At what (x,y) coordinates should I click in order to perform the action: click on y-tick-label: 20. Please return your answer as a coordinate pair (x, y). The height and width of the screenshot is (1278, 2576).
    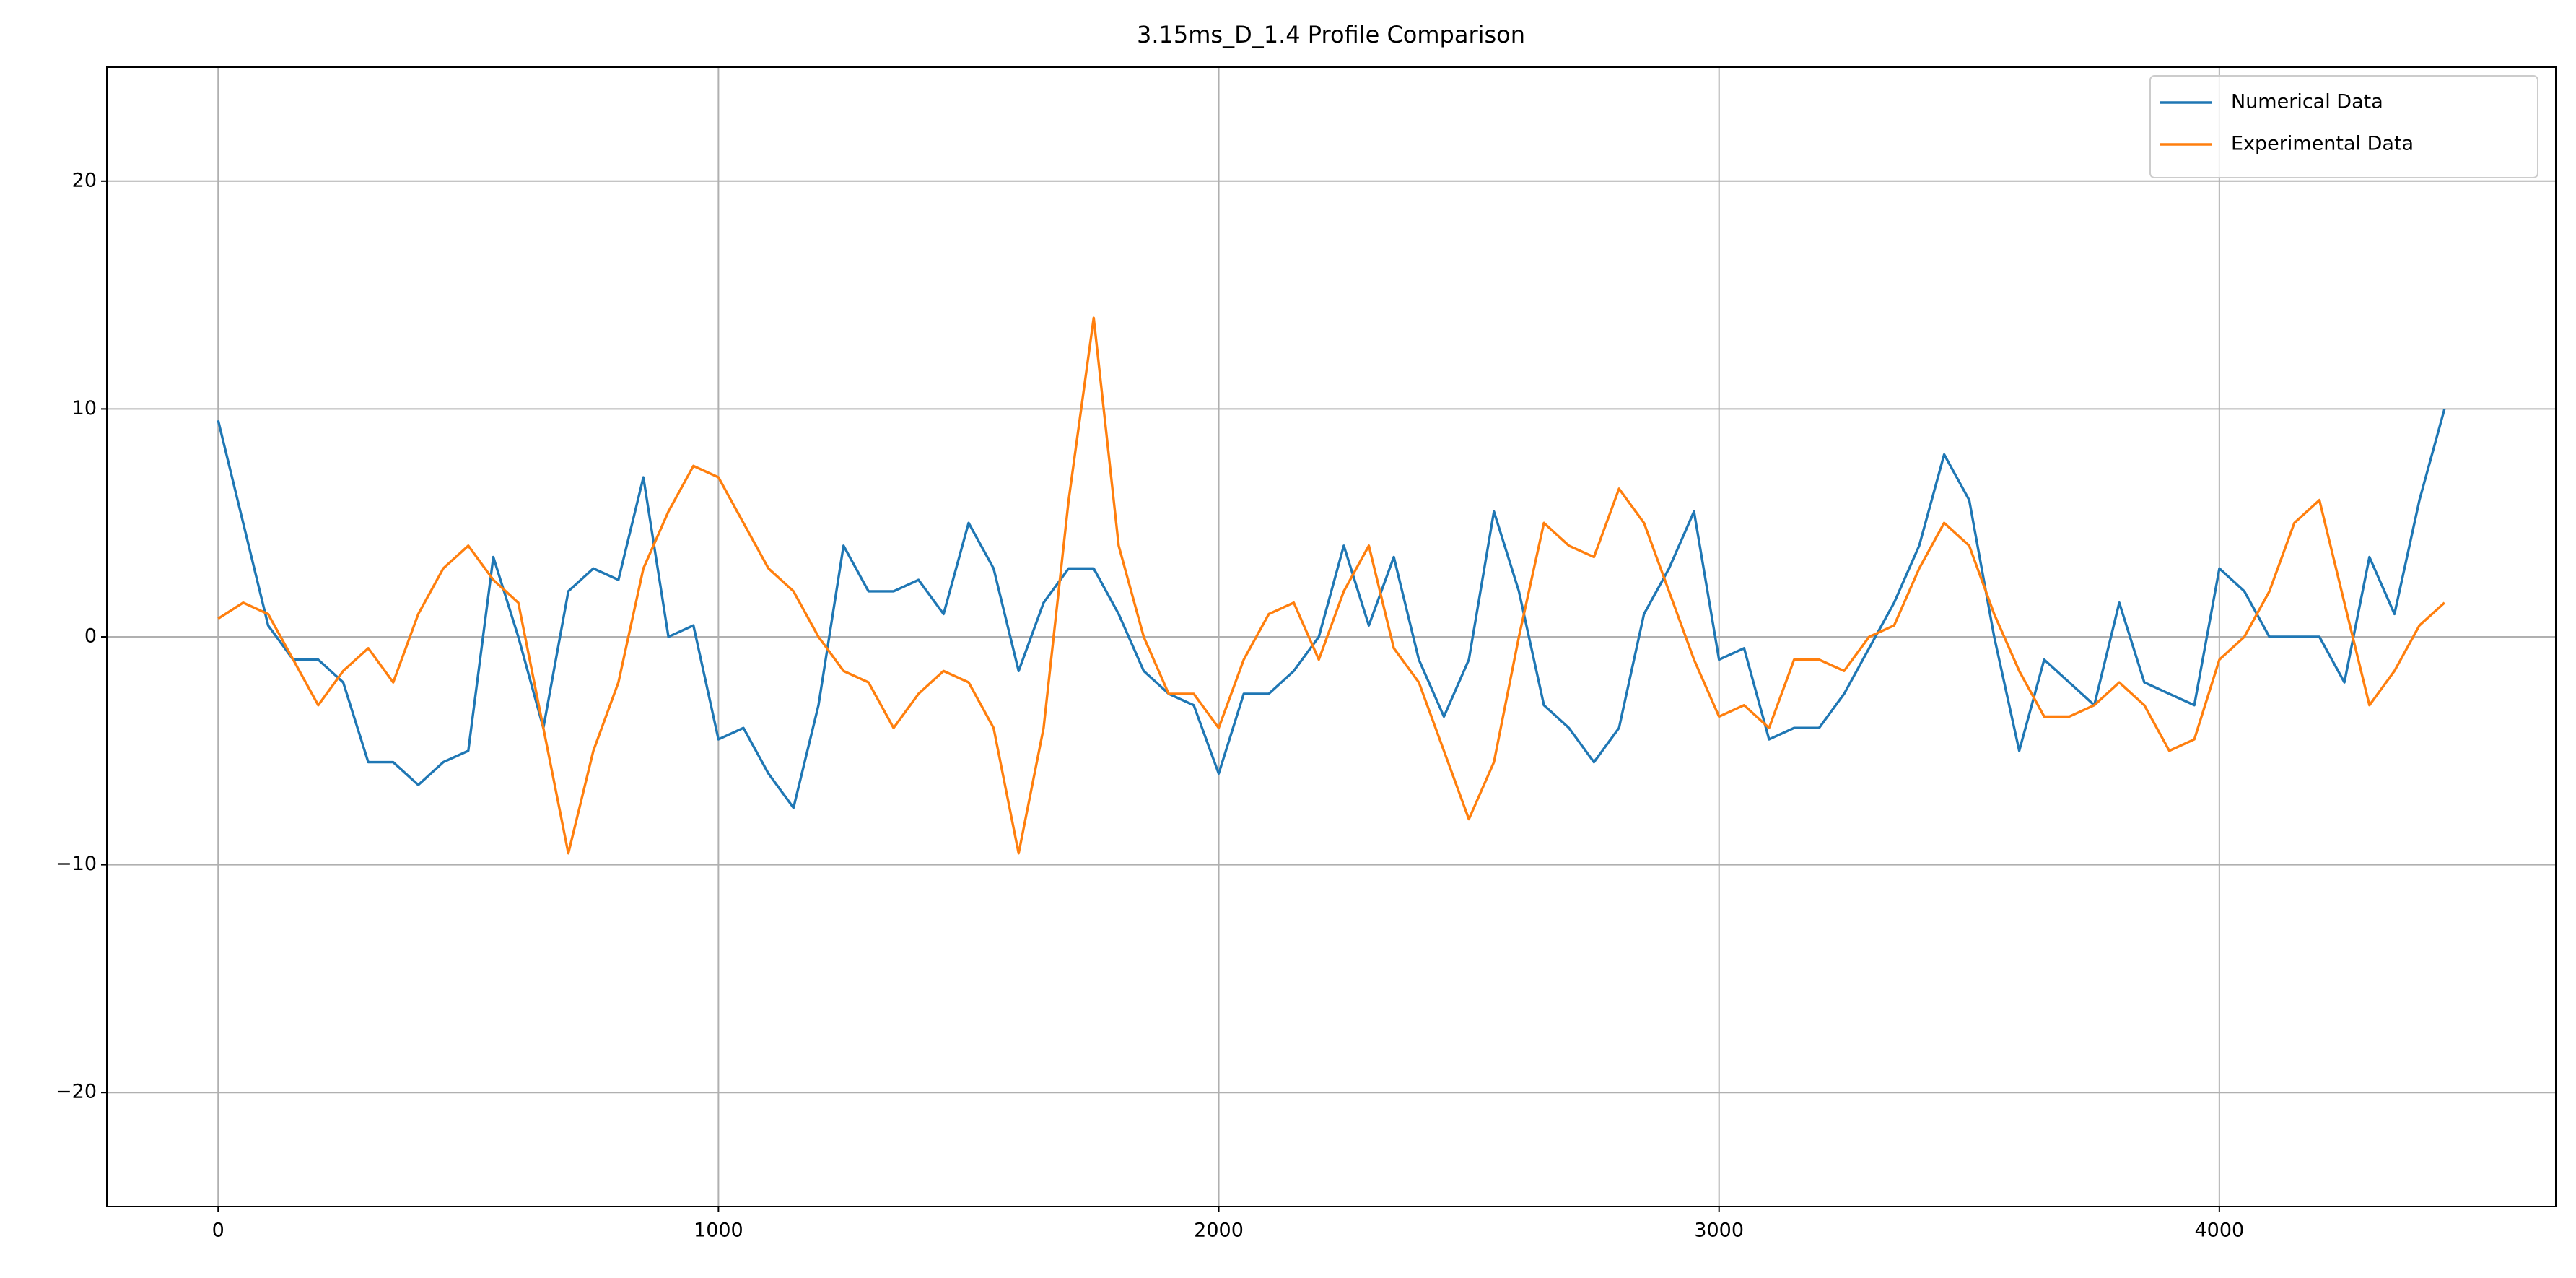
    Looking at the image, I should click on (84, 180).